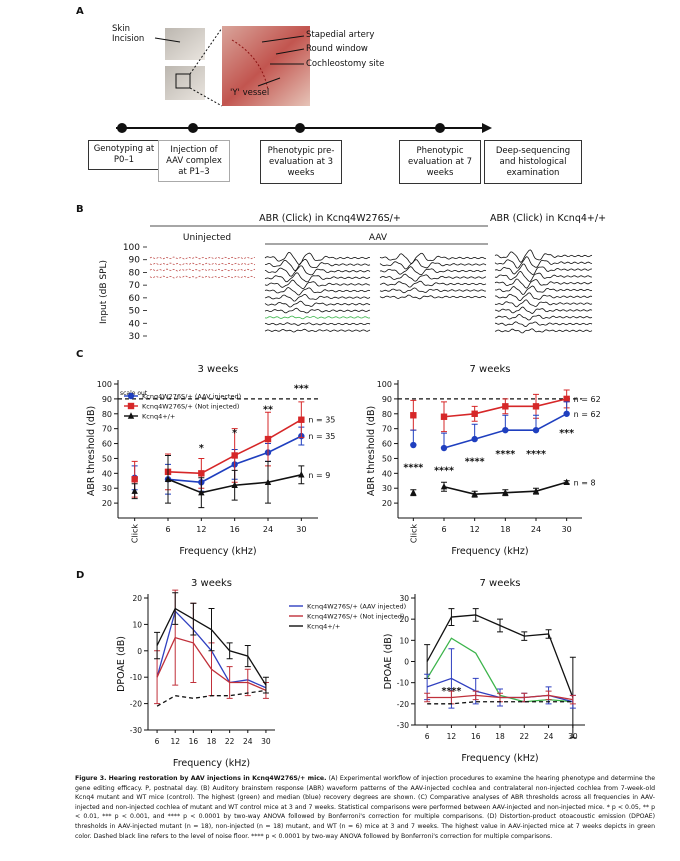 The width and height of the screenshot is (680, 861). Describe the element at coordinates (304, 79) in the screenshot. I see `panel-a-art` at that location.